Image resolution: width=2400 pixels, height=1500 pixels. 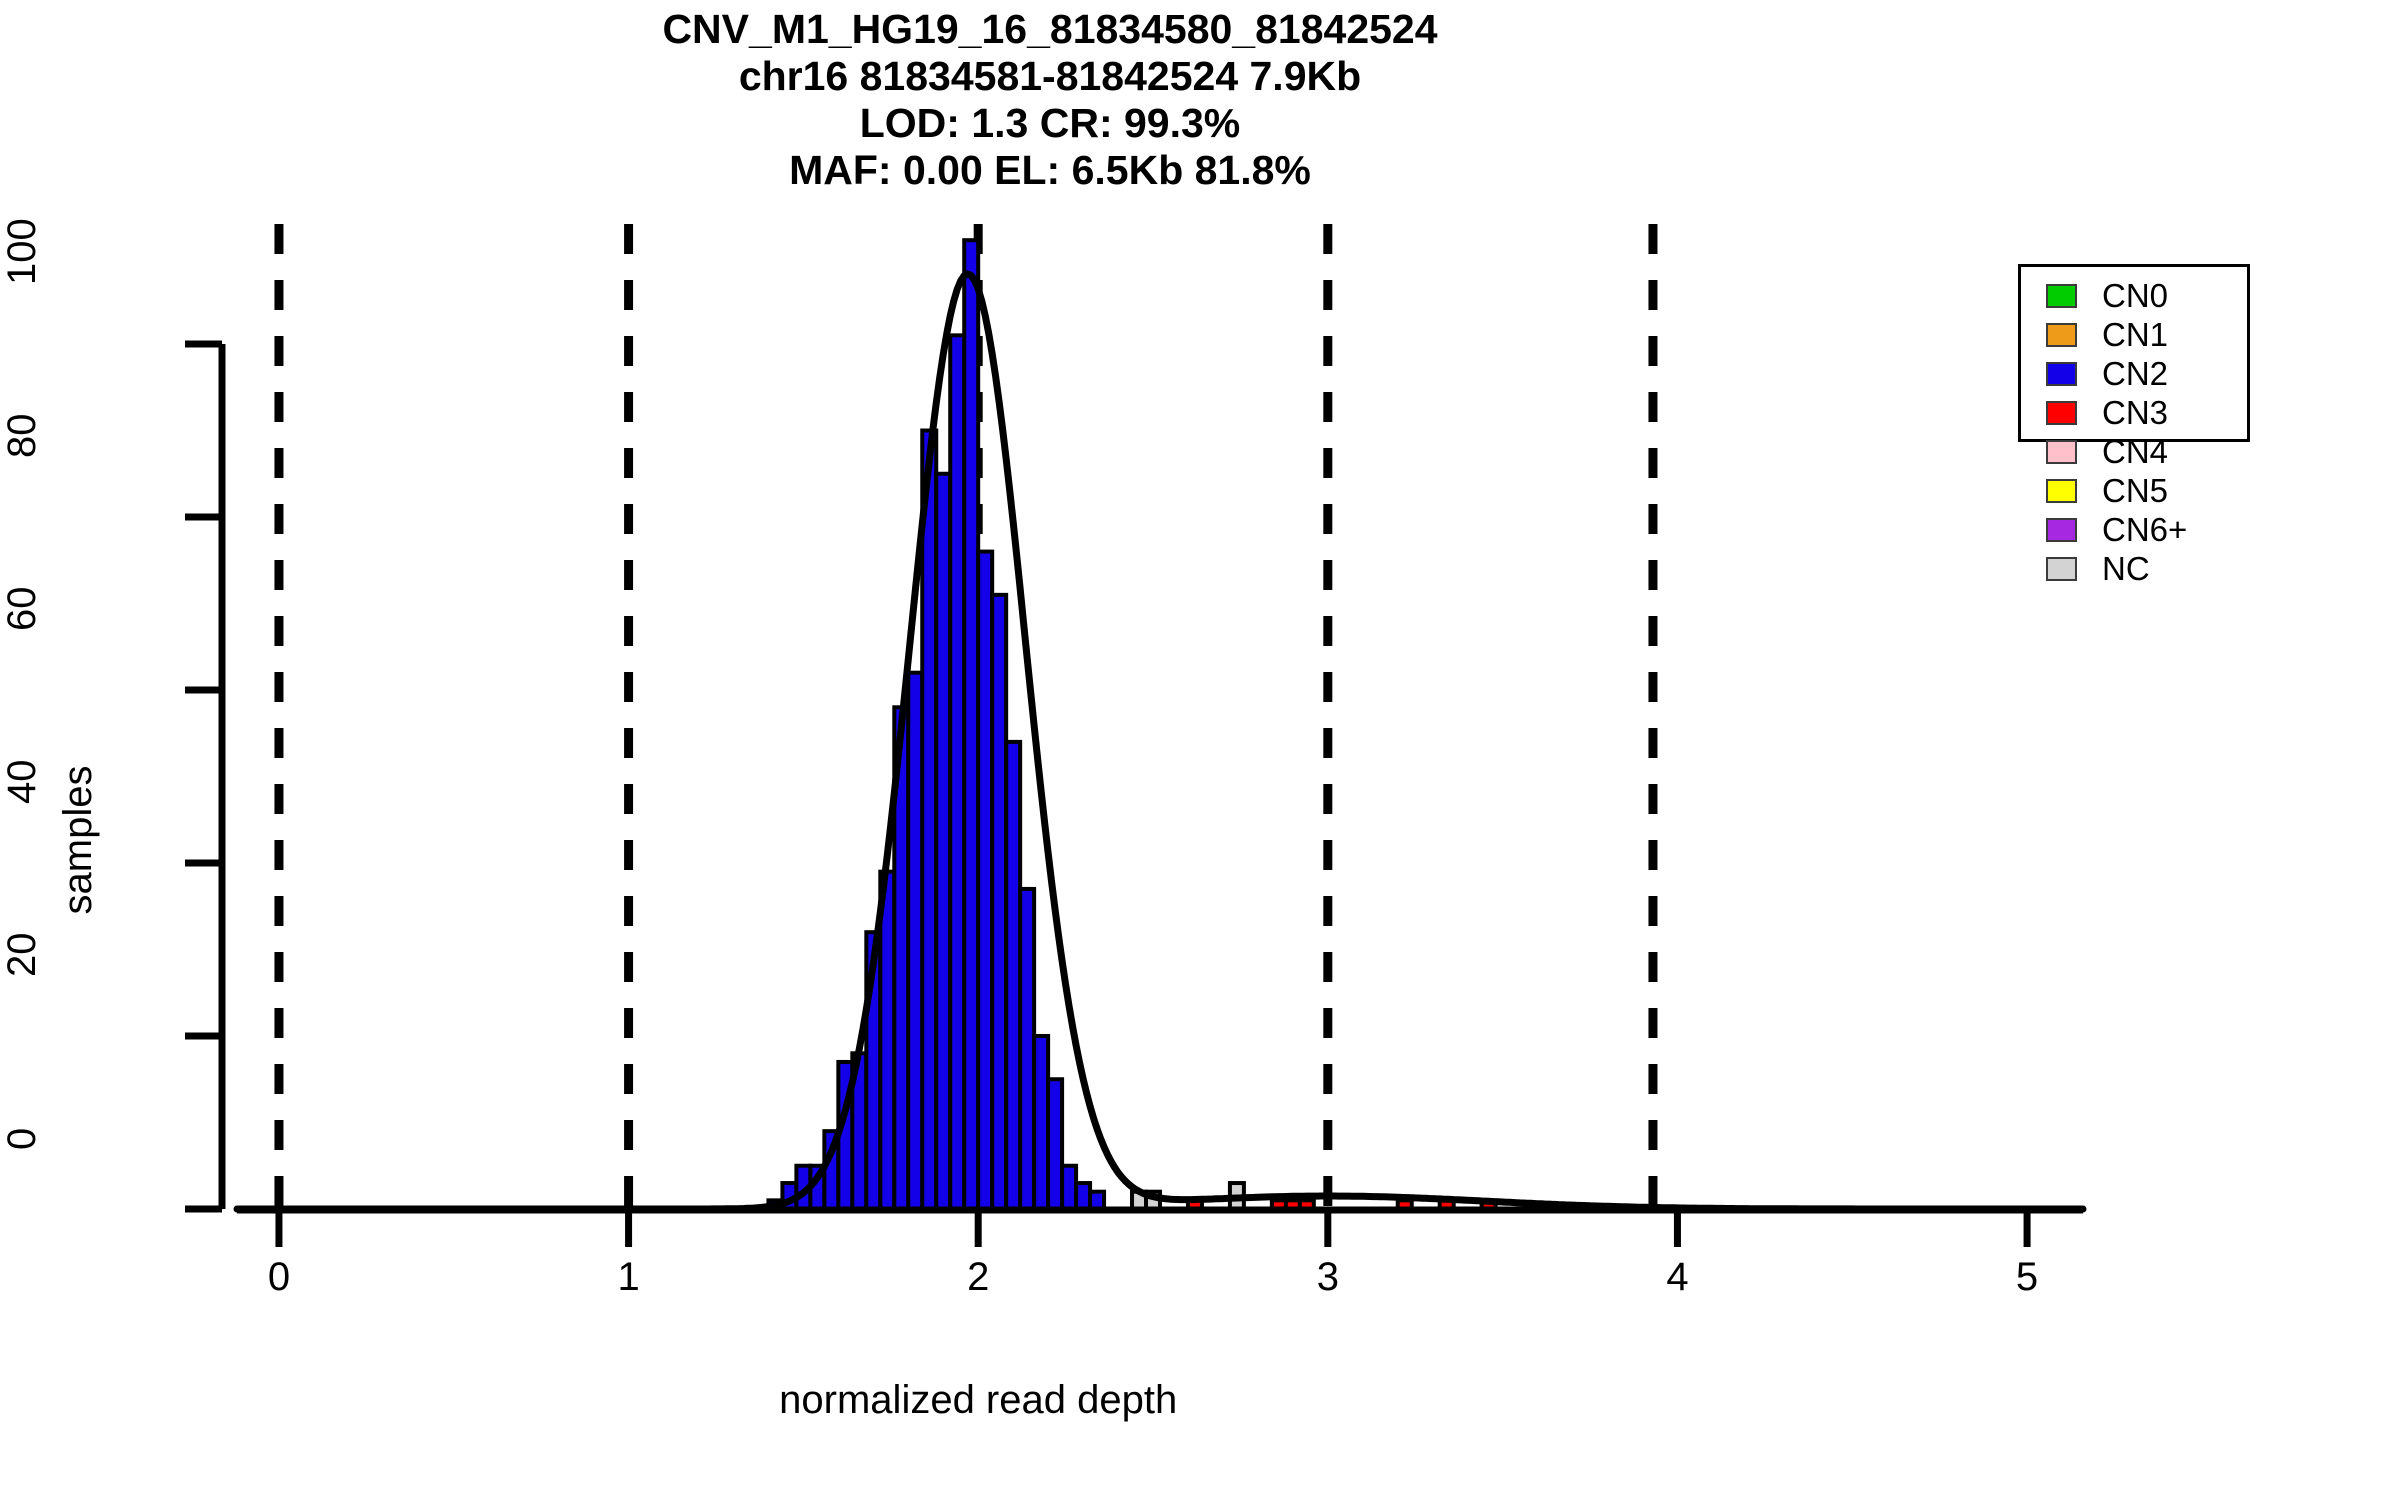 What do you see at coordinates (1050, 76) in the screenshot?
I see `title-line-2: chr16 81834581-81842524 7.9Kb` at bounding box center [1050, 76].